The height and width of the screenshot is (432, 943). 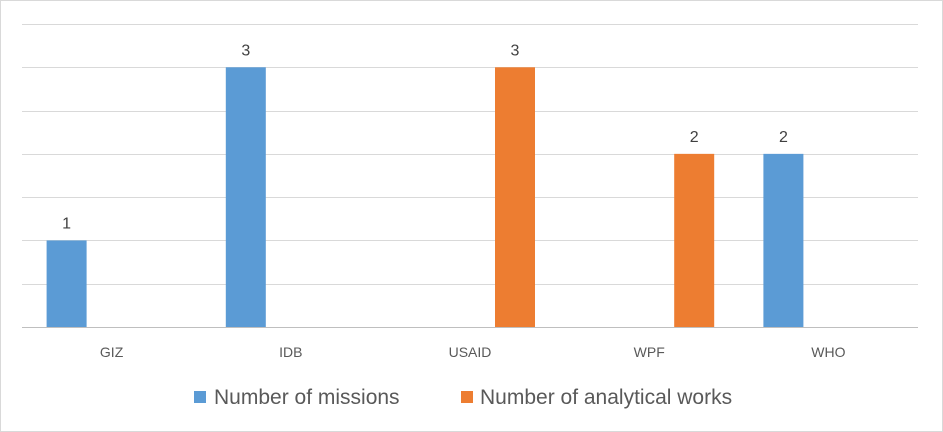 I want to click on data-label-usaid: 3, so click(x=515, y=50).